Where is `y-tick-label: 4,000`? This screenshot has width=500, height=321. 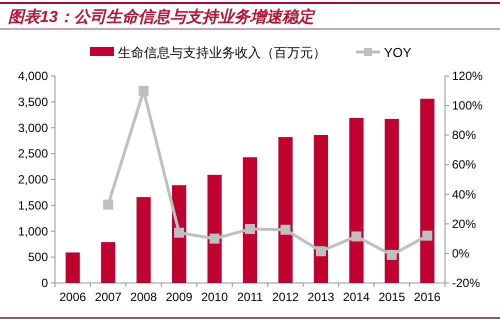 y-tick-label: 4,000 is located at coordinates (33, 76).